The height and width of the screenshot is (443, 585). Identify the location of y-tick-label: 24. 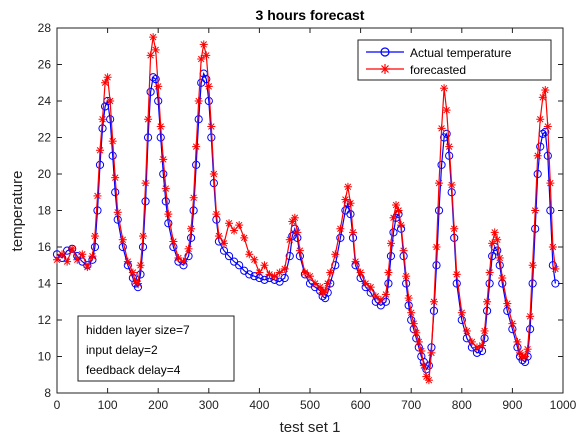
(45, 101).